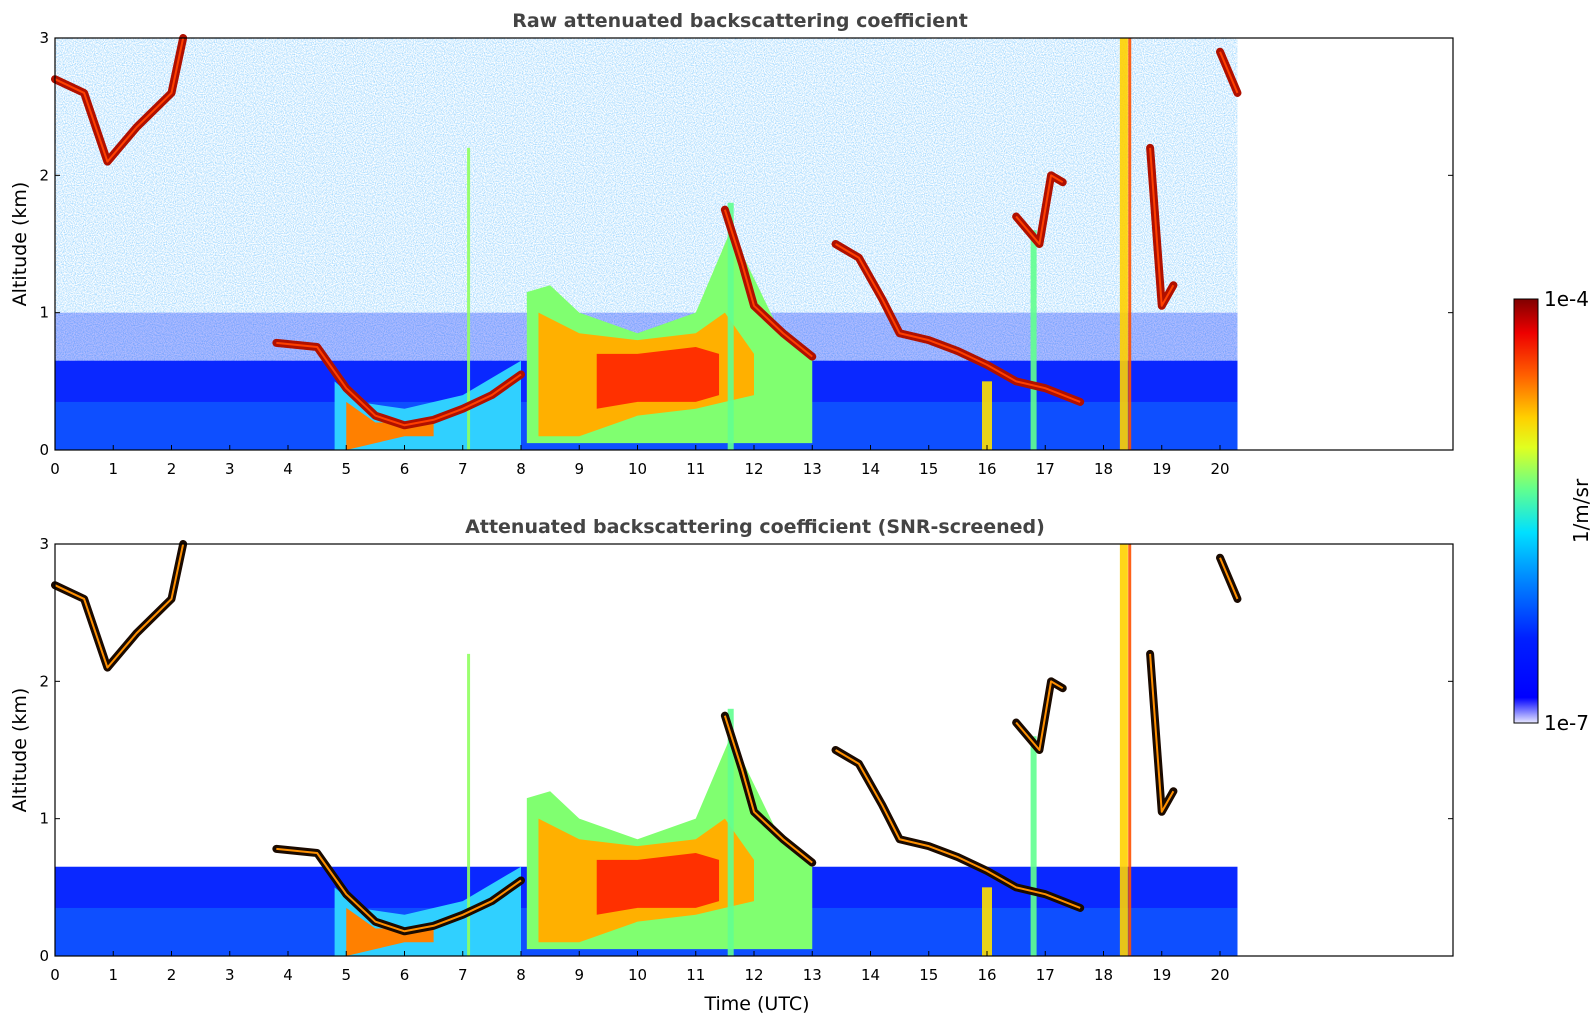  What do you see at coordinates (756, 1004) in the screenshot?
I see `x-axis-label: Time (UTC)` at bounding box center [756, 1004].